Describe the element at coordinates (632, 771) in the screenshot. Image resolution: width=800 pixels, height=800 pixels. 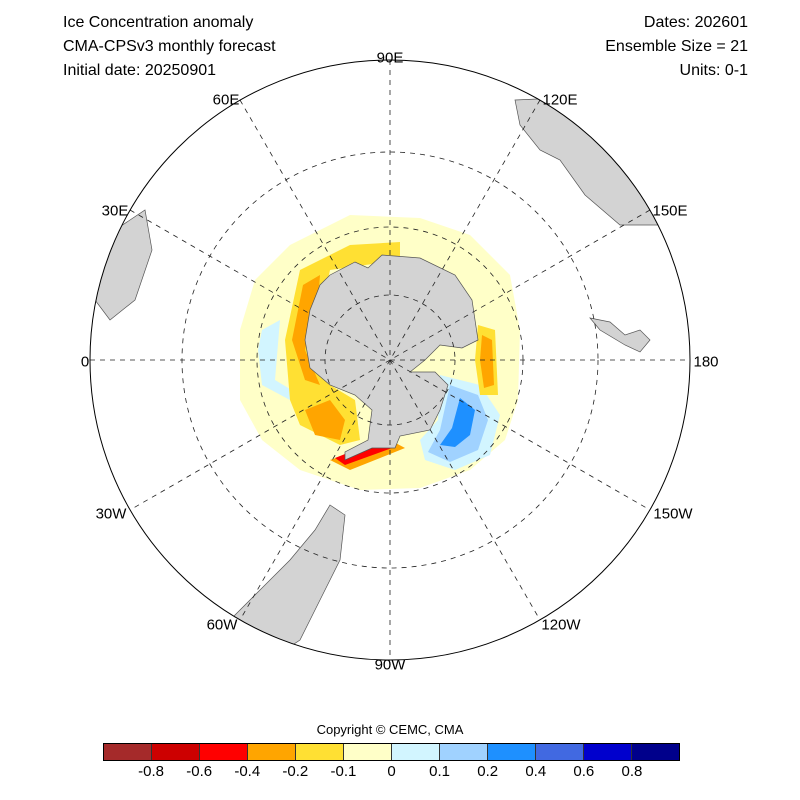
I see `colorbar-tick-label: 0.8` at that location.